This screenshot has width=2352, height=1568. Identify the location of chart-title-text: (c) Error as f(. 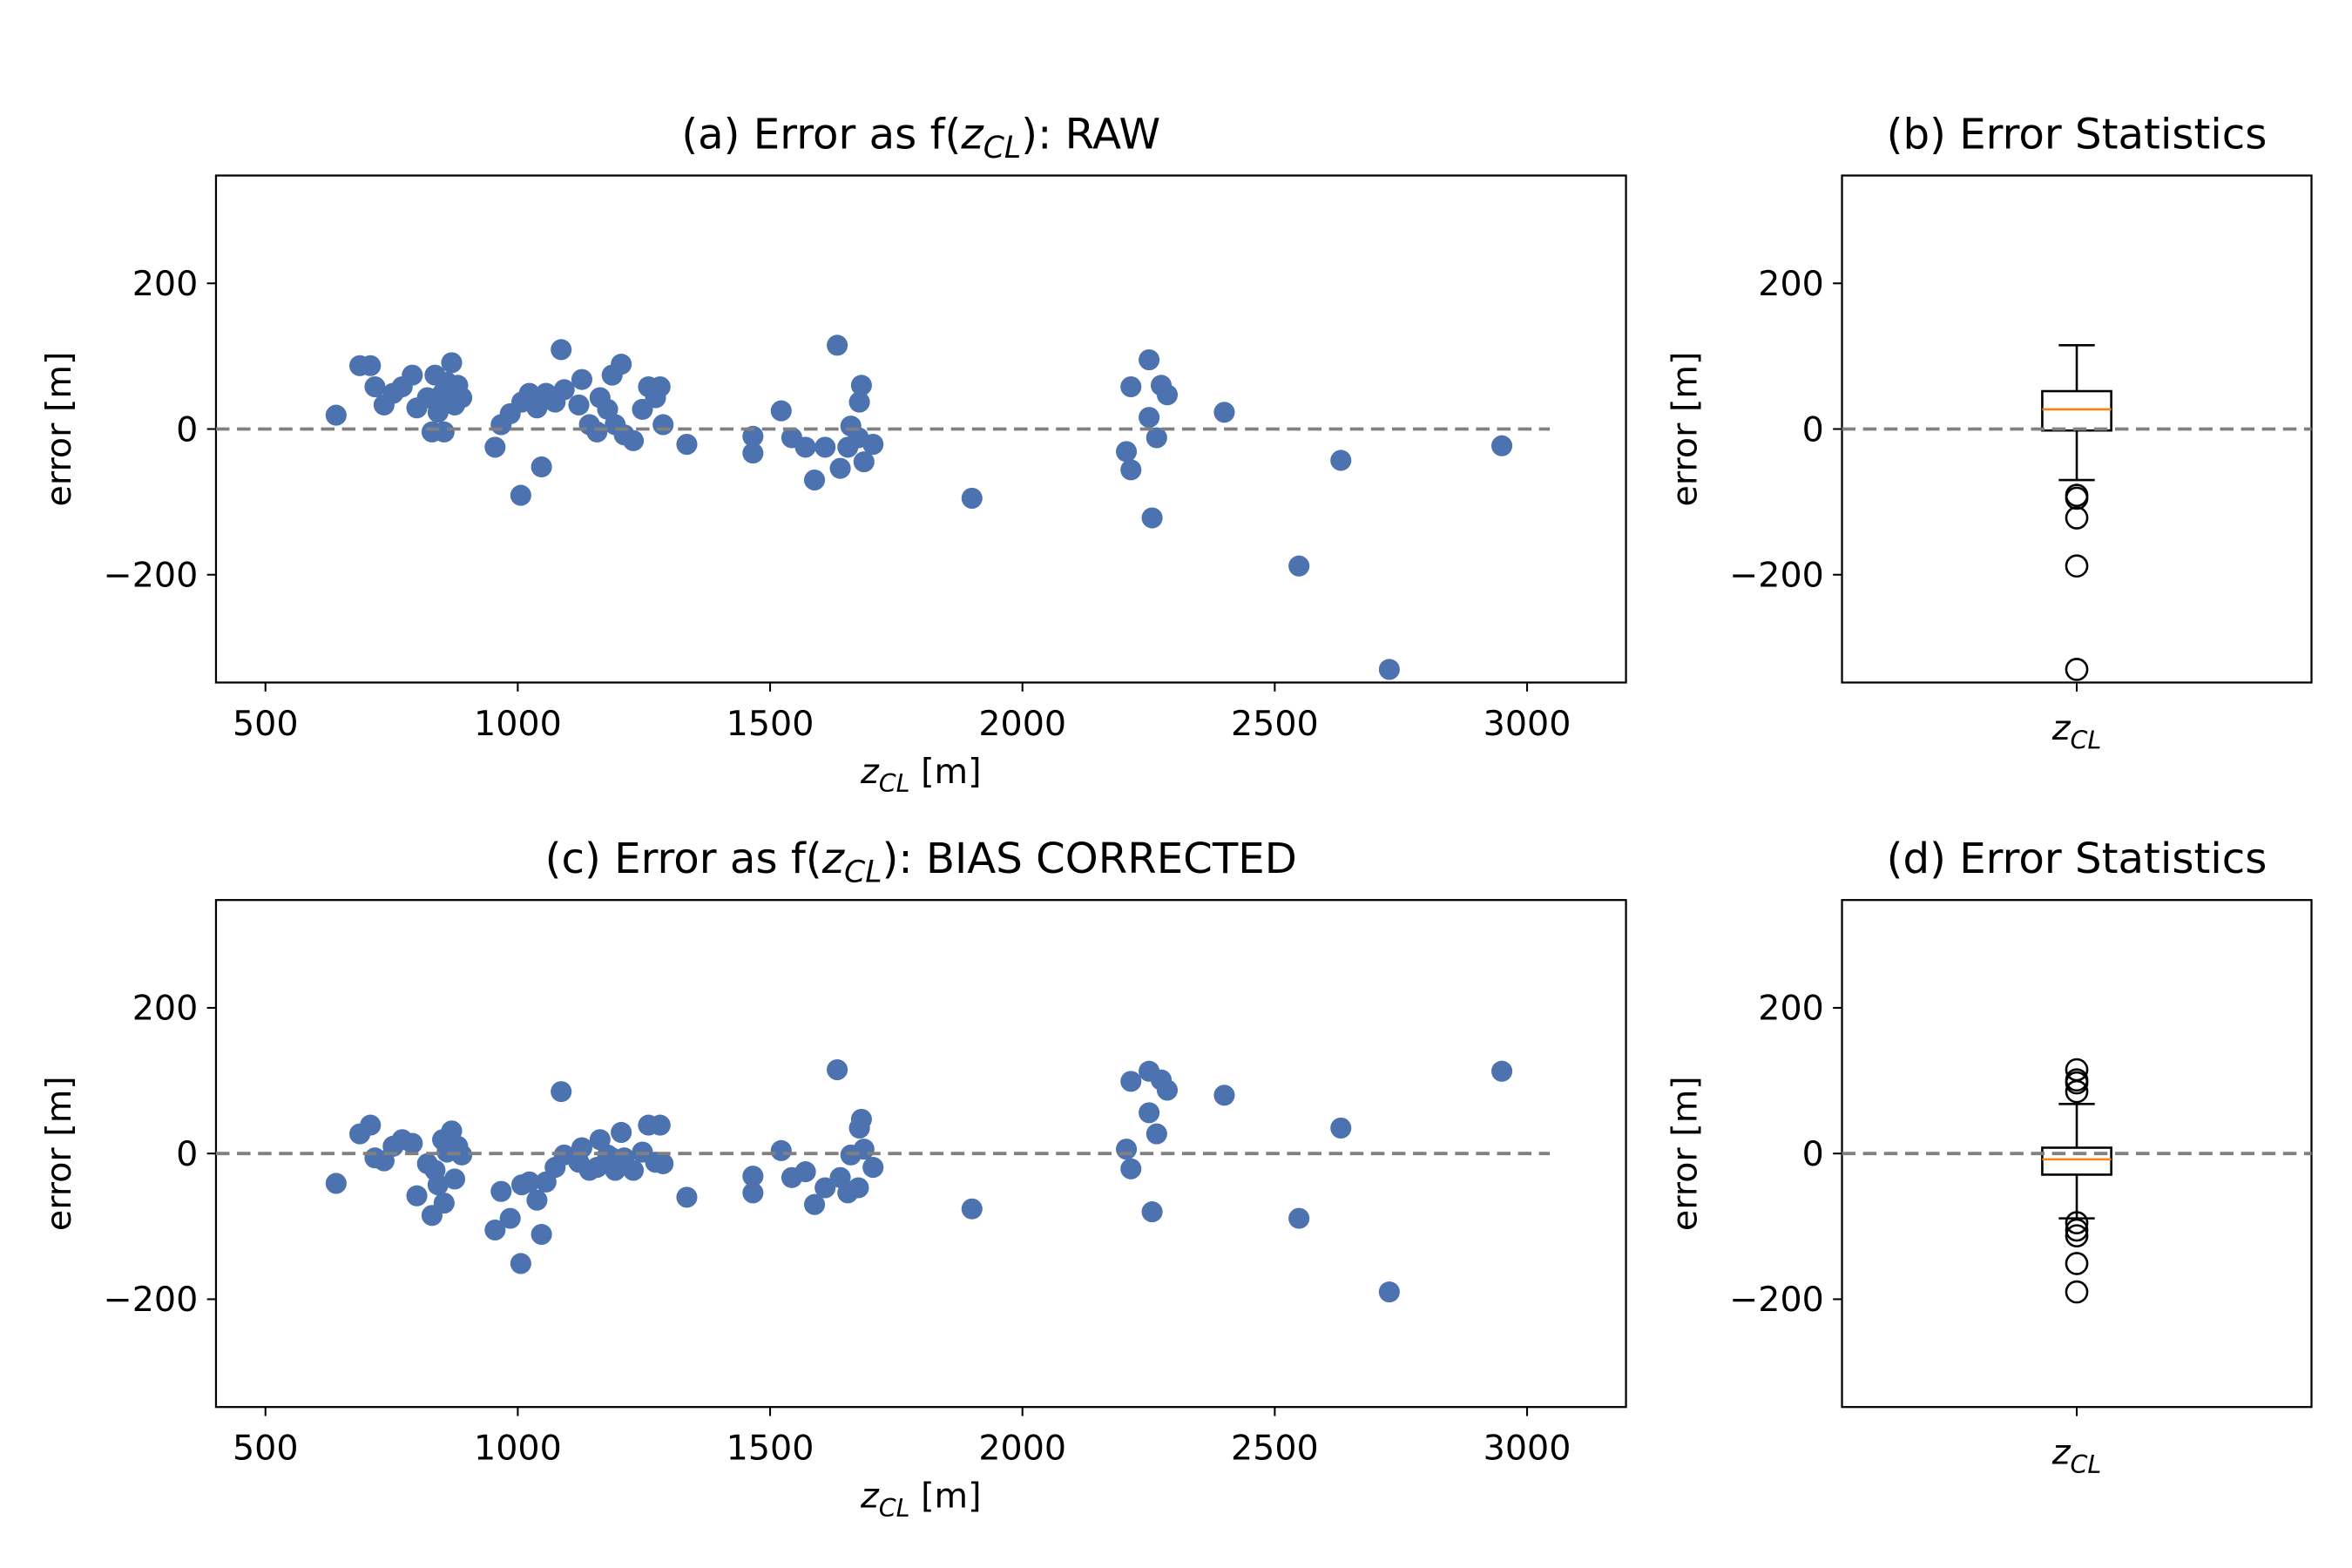
(683, 859).